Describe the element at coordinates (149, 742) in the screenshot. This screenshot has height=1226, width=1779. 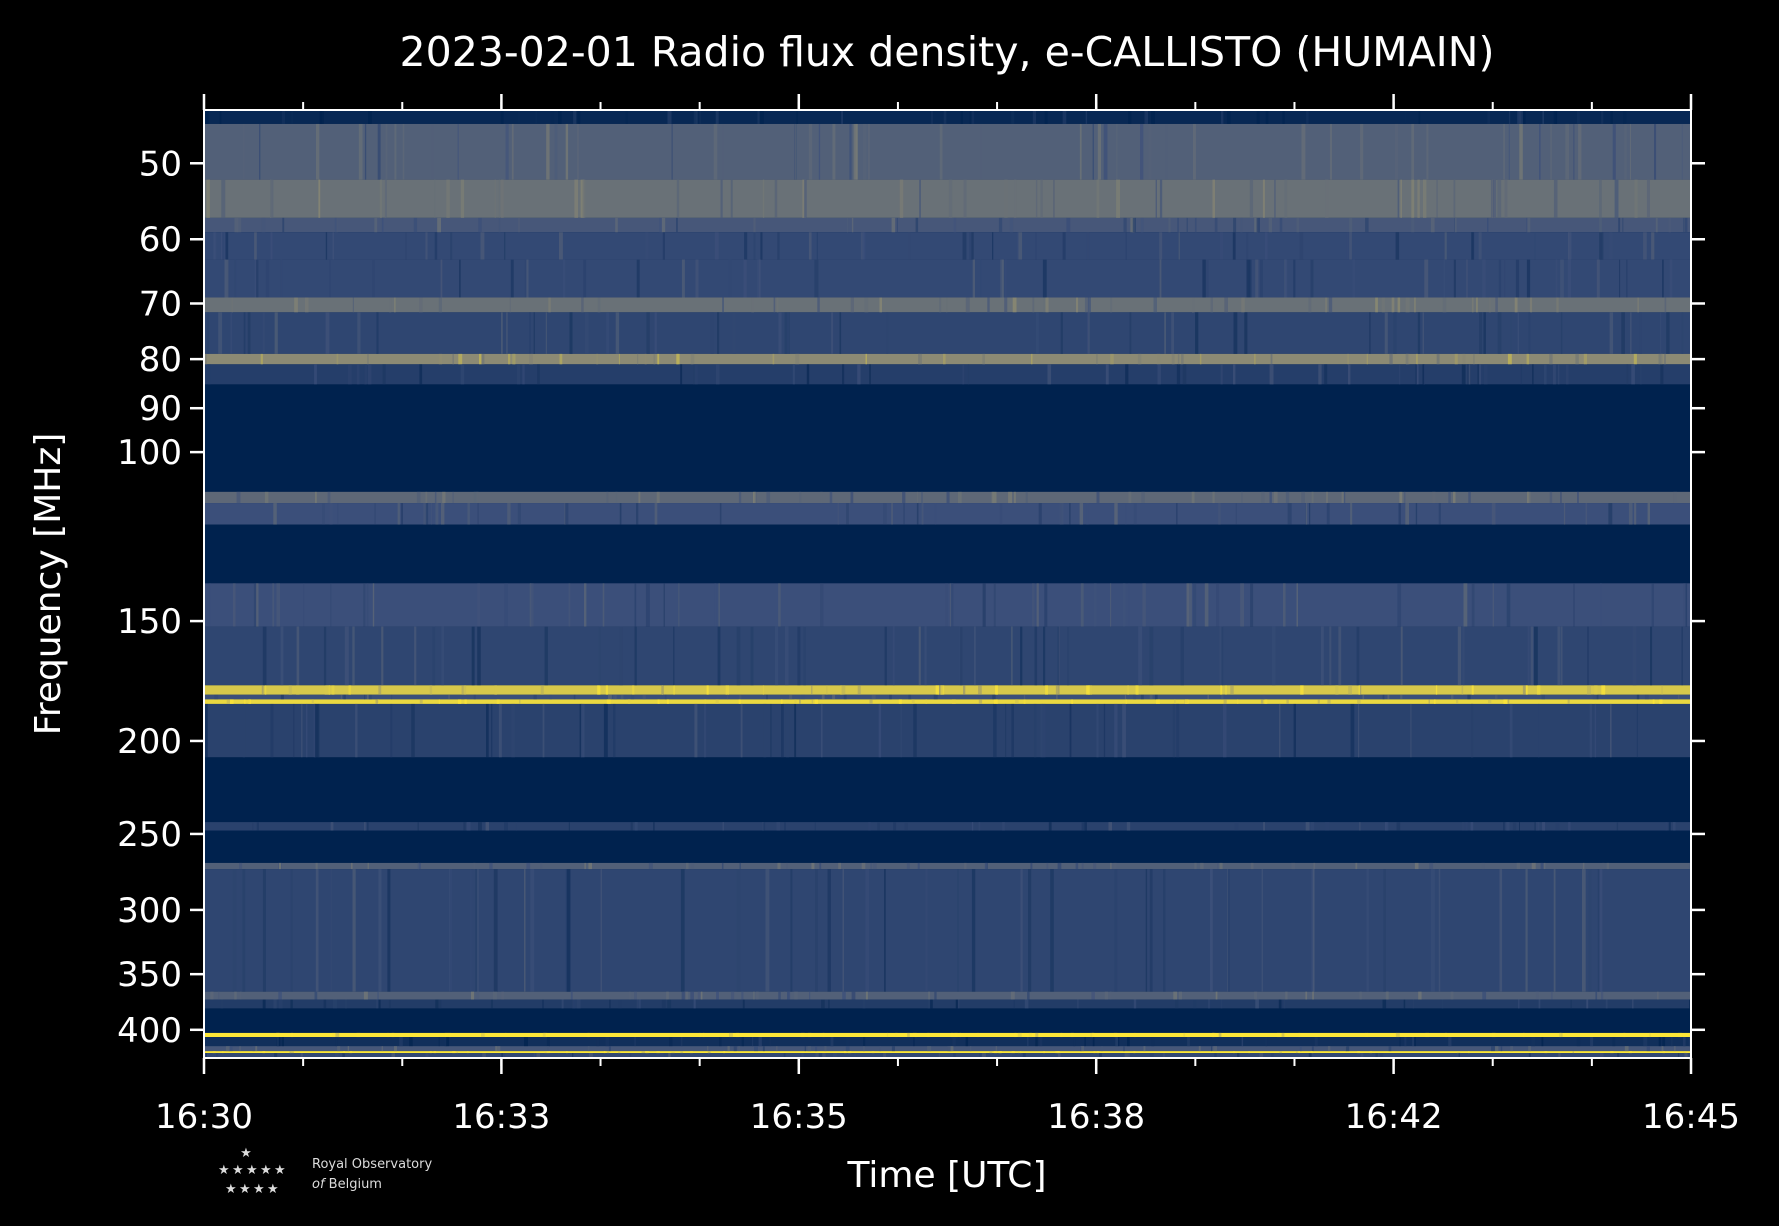
I see `y-tick-label: 200` at that location.